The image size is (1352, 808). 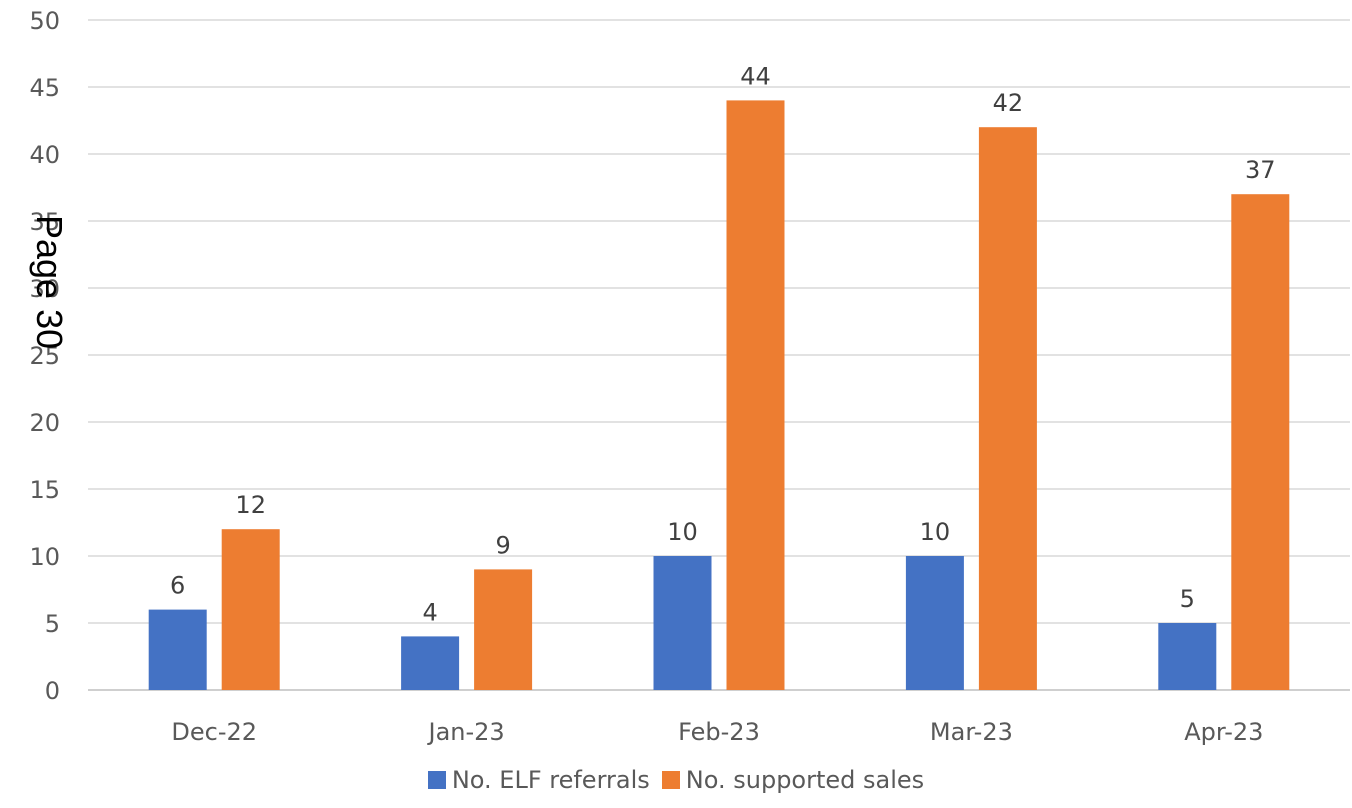 I want to click on page-number-label: Page 30, so click(x=49, y=282).